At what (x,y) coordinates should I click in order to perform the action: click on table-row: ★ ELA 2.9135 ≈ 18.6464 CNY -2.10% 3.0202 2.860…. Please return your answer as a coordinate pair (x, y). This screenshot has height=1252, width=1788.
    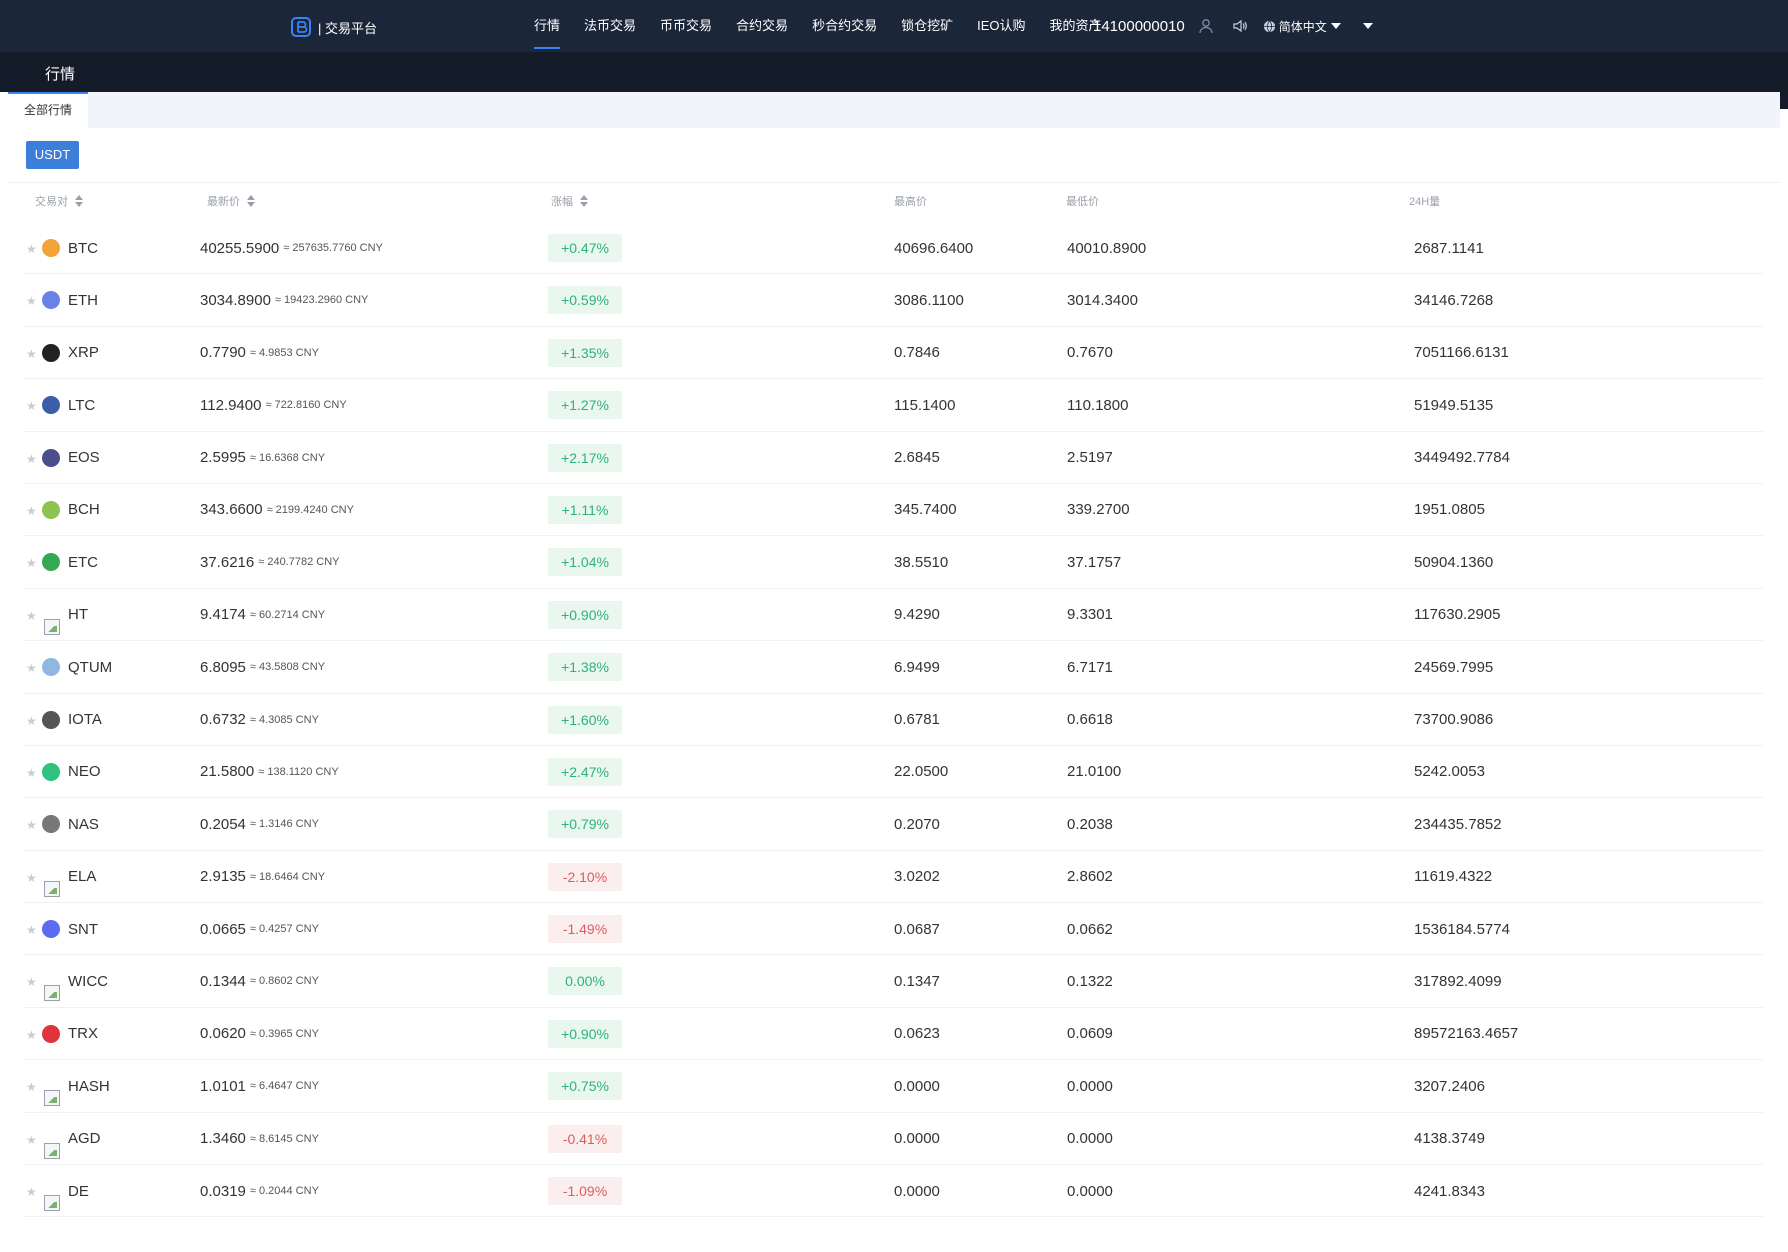
    Looking at the image, I should click on (894, 877).